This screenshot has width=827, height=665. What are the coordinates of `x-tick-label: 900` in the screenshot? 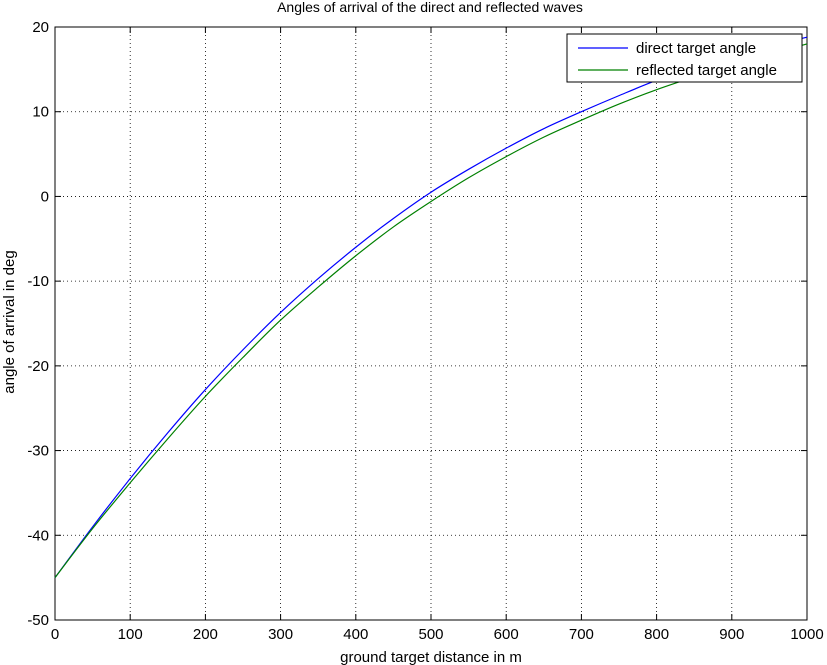 It's located at (731, 634).